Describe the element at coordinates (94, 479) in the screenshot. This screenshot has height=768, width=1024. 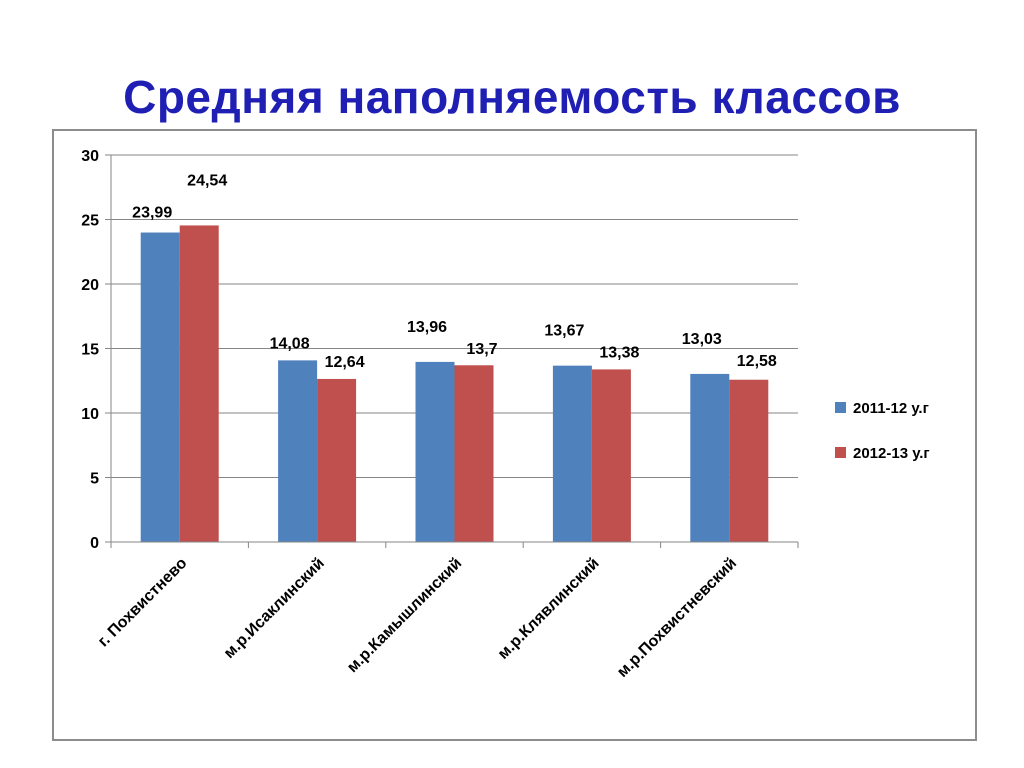
I see `y-tick-label: 5` at that location.